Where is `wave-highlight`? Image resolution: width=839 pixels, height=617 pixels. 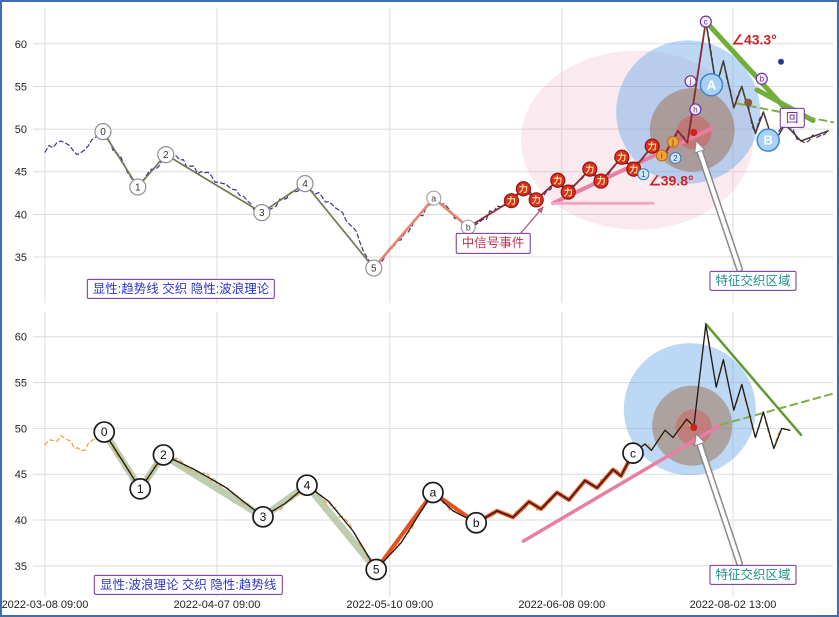 wave-highlight is located at coordinates (240, 500).